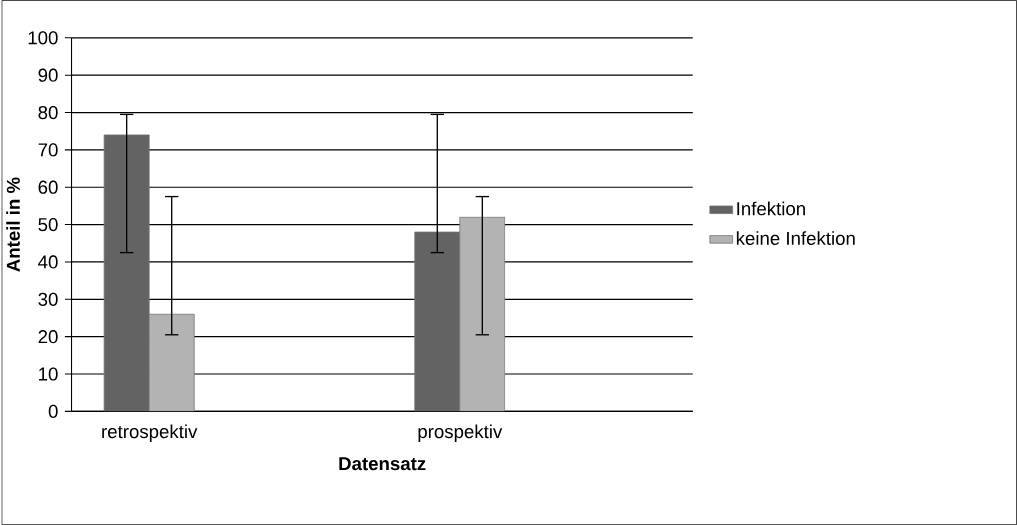 The width and height of the screenshot is (1017, 525). I want to click on legend-label: keine Infektion, so click(795, 238).